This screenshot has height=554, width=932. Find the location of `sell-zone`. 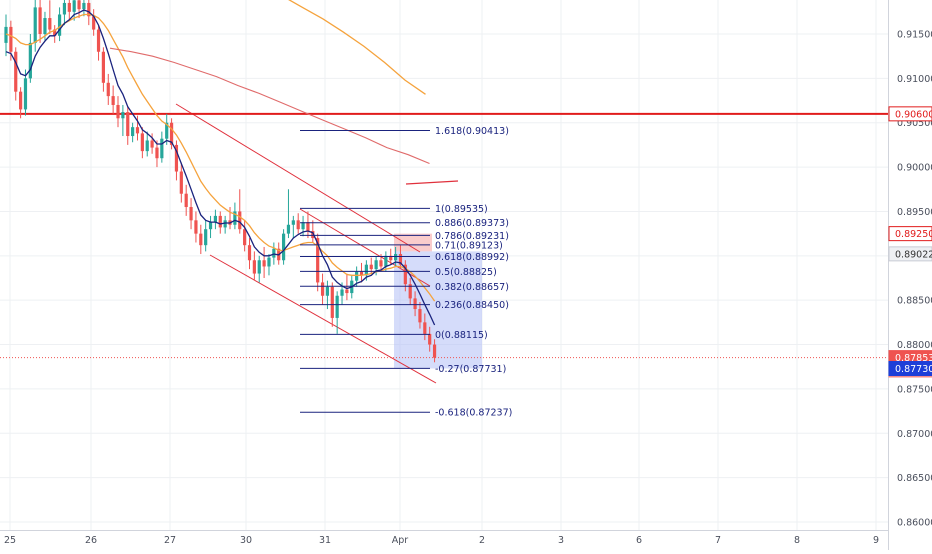

sell-zone is located at coordinates (413, 243).